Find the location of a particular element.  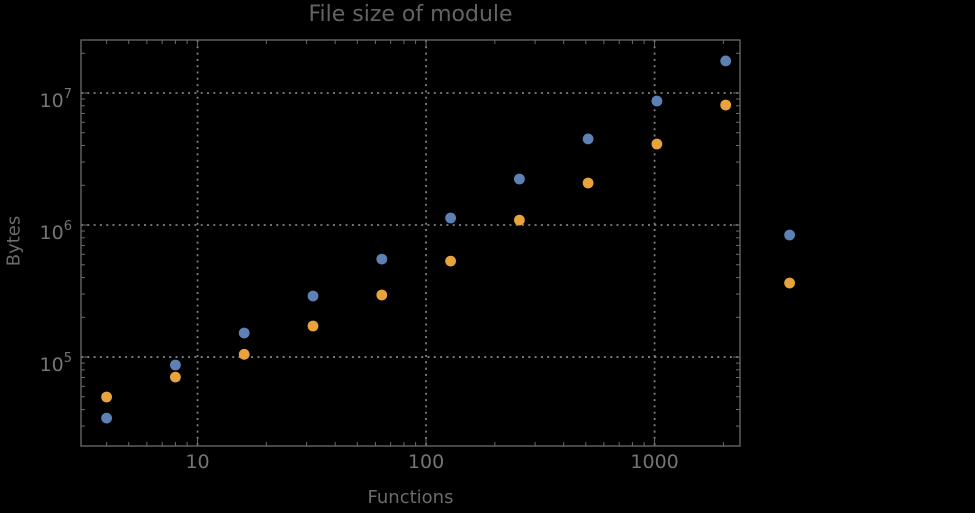

y-tick-label: 10⁶ is located at coordinates (56, 231).